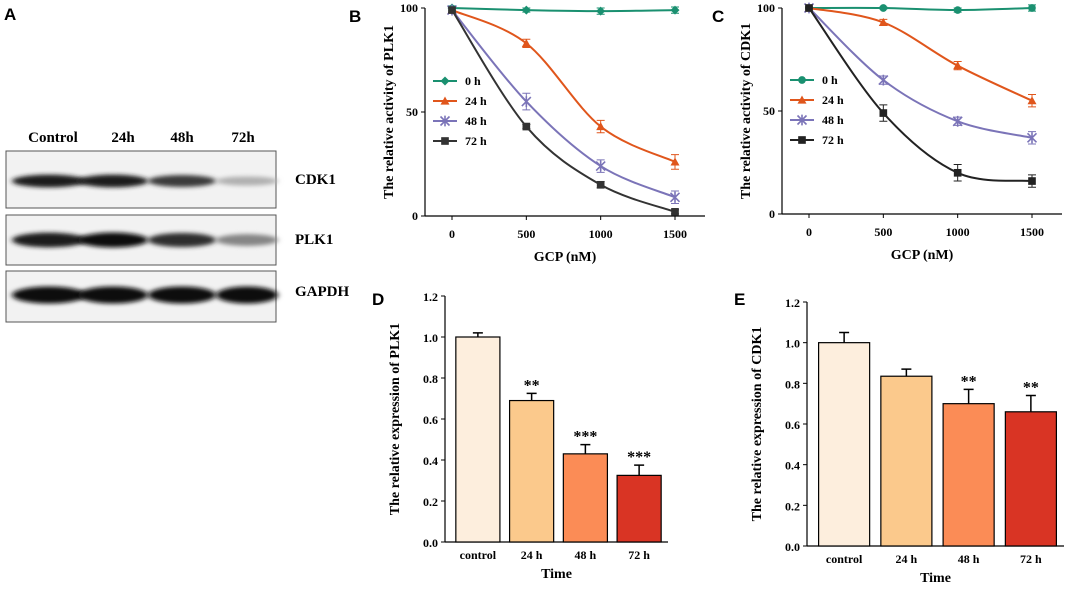 The height and width of the screenshot is (591, 1072). I want to click on x-tick-label: 72 h, so click(1031, 559).